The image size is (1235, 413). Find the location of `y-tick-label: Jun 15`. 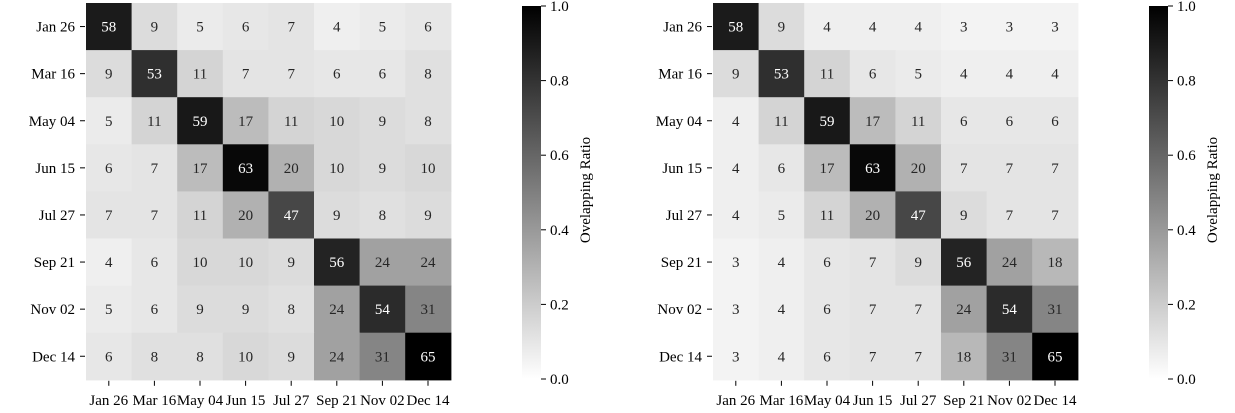

y-tick-label: Jun 15 is located at coordinates (55, 169).